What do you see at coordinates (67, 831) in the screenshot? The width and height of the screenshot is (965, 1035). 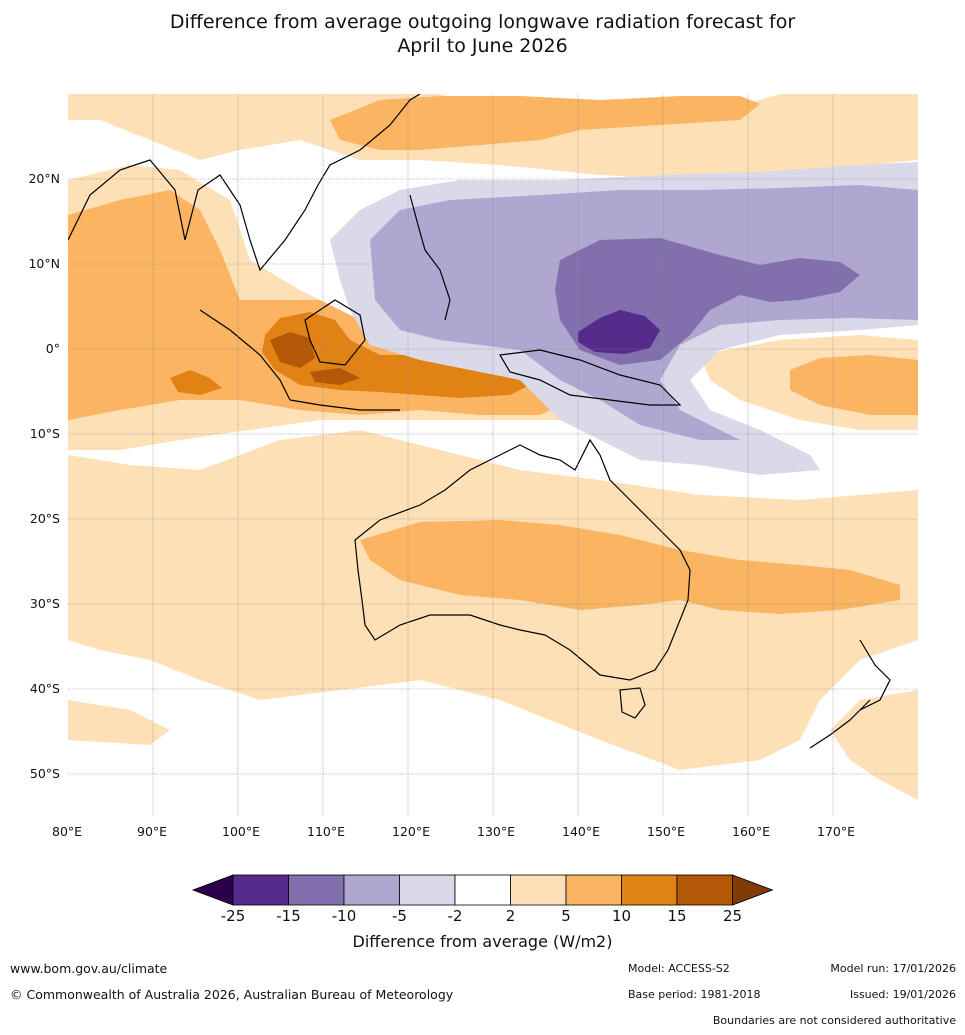 I see `longitude-label: 80°E` at bounding box center [67, 831].